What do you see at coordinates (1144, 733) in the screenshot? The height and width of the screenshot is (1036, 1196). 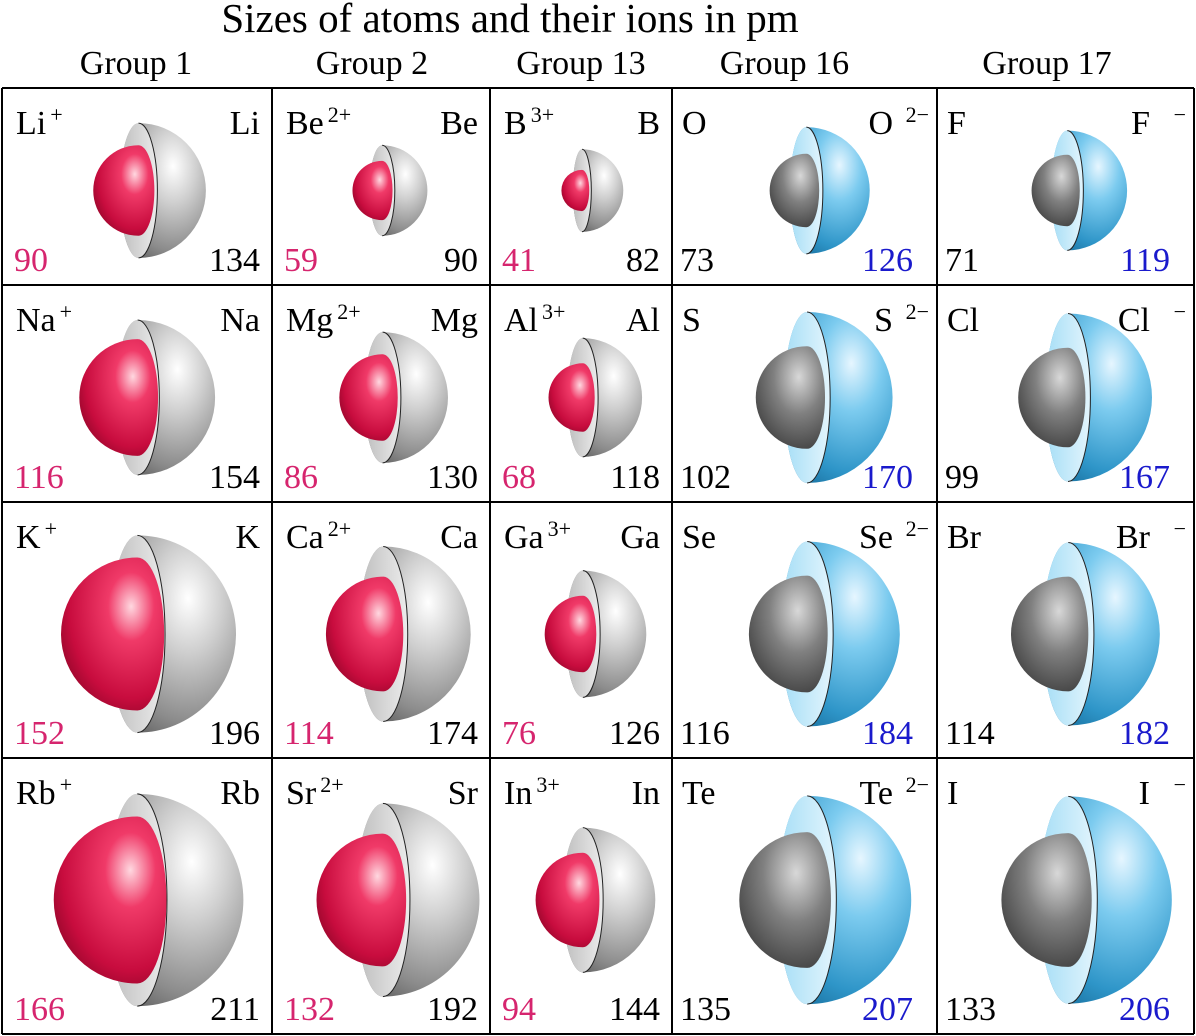 I see `anion-radius: 182` at bounding box center [1144, 733].